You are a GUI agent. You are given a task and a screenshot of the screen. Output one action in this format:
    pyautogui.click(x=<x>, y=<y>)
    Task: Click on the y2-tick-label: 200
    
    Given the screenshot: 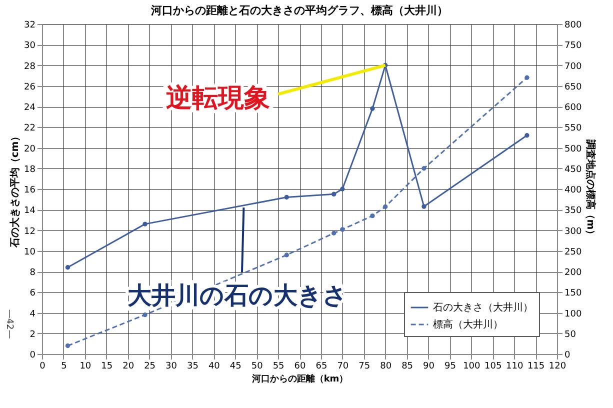 What is the action you would take?
    pyautogui.click(x=573, y=273)
    